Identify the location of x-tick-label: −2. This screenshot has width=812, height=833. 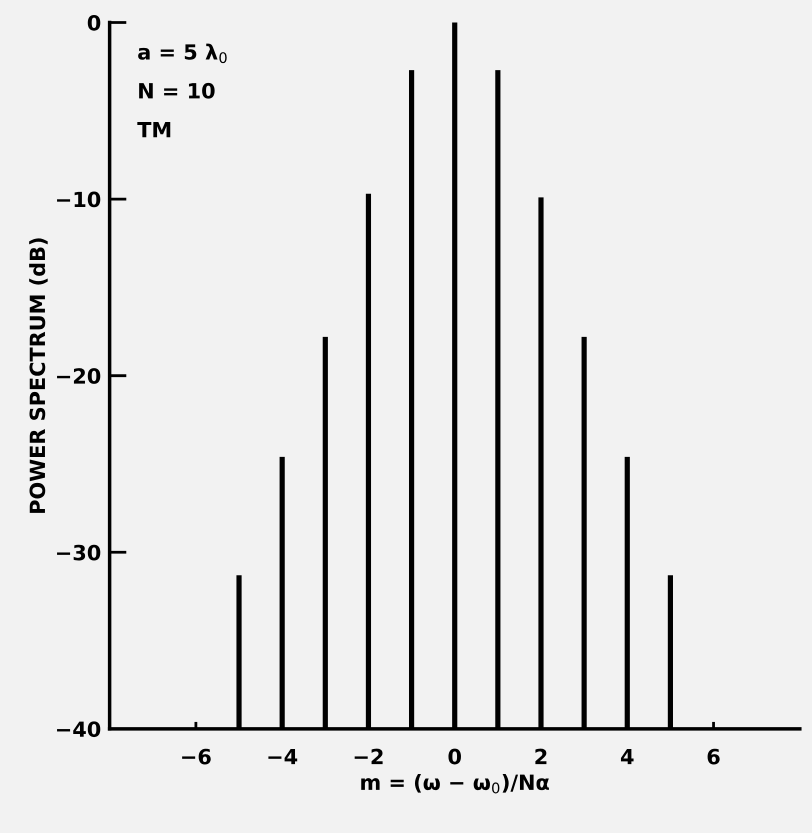
(368, 756).